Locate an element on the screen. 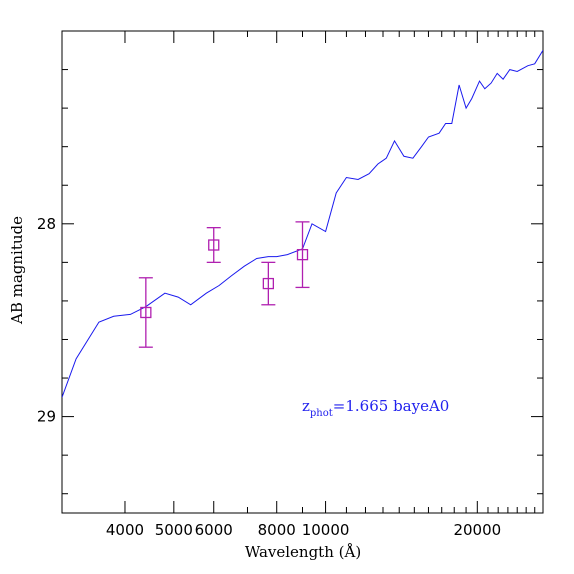 The height and width of the screenshot is (574, 574). y-axis-title: AB magnitude is located at coordinates (17, 270).